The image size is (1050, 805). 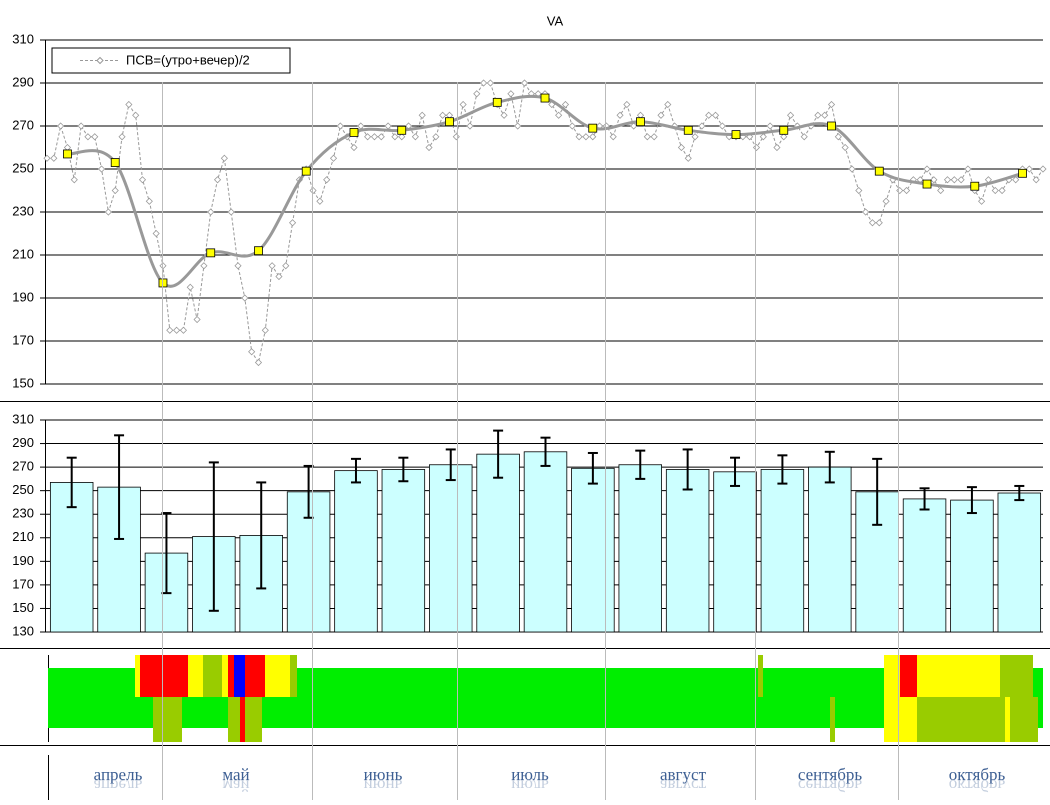 I want to click on y-tick-label: 290, so click(x=23, y=81).